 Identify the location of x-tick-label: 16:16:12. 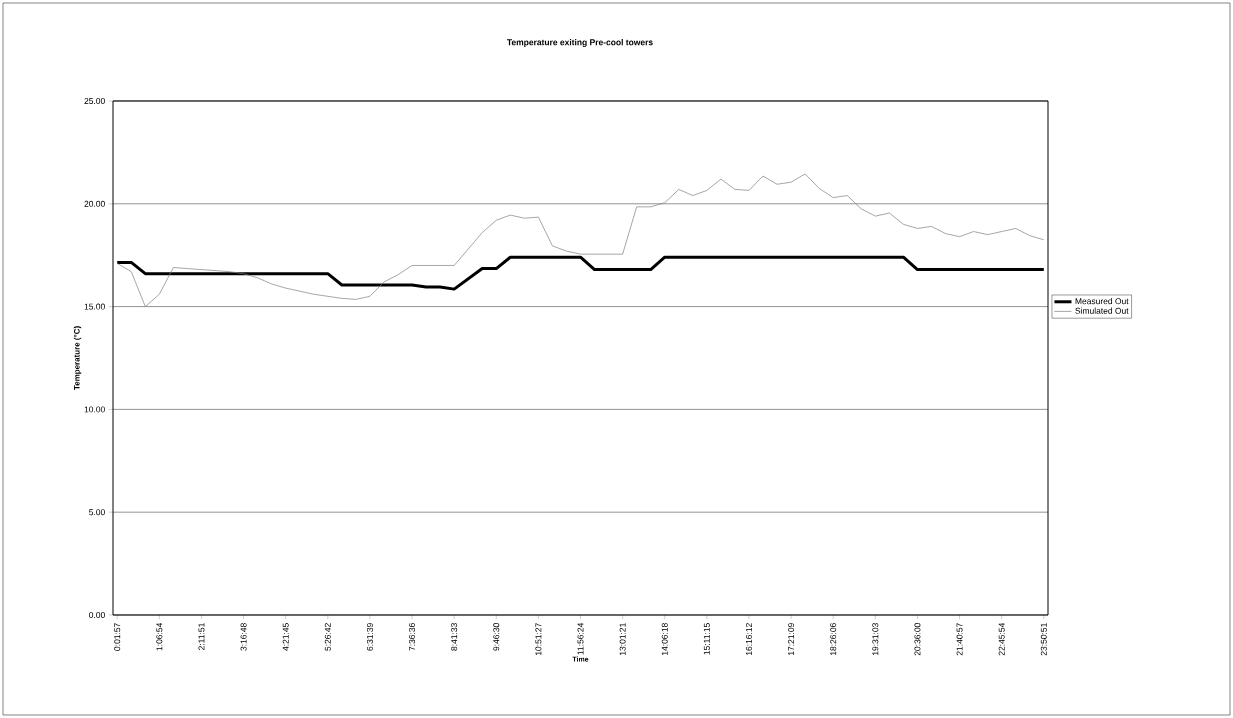
(748, 639).